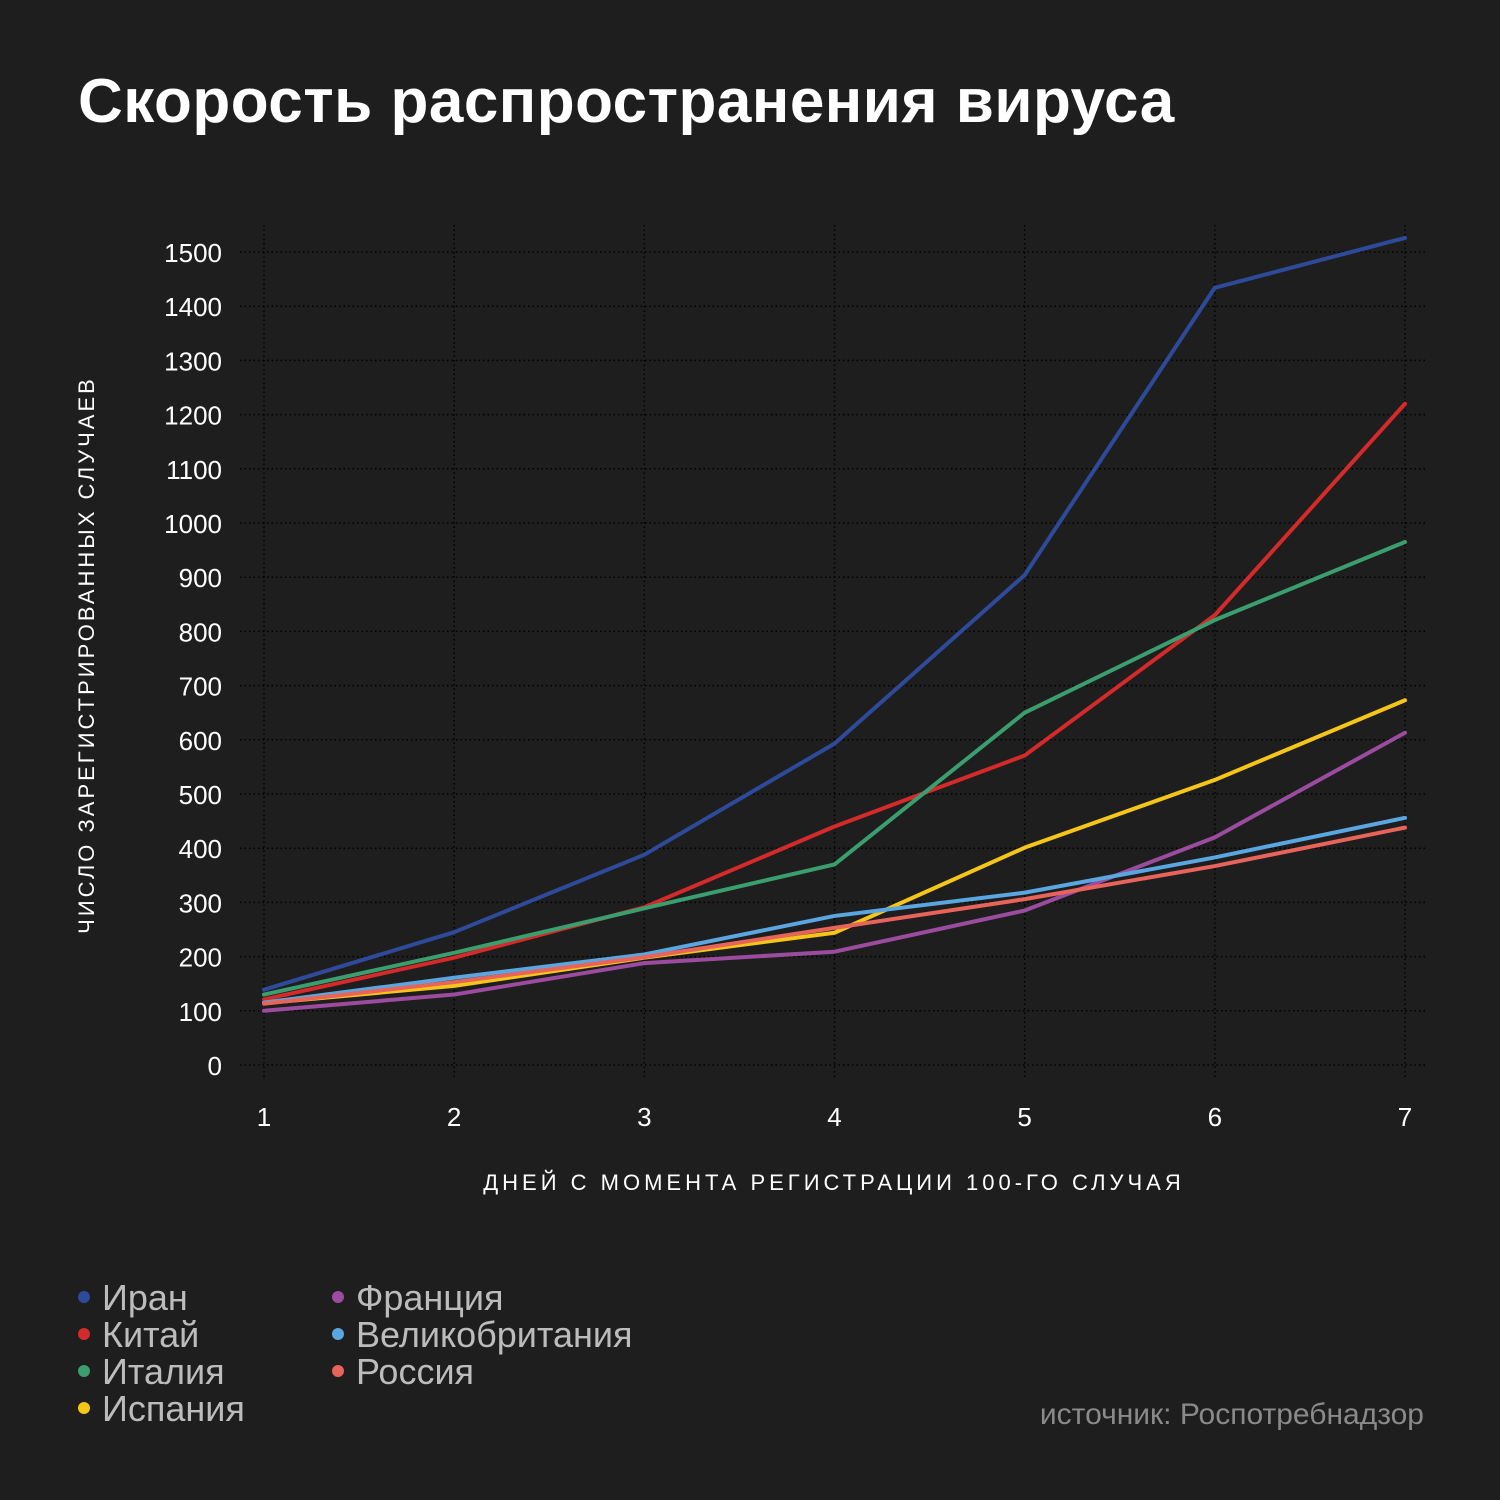  Describe the element at coordinates (194, 470) in the screenshot. I see `y-tick-label: 1100` at that location.